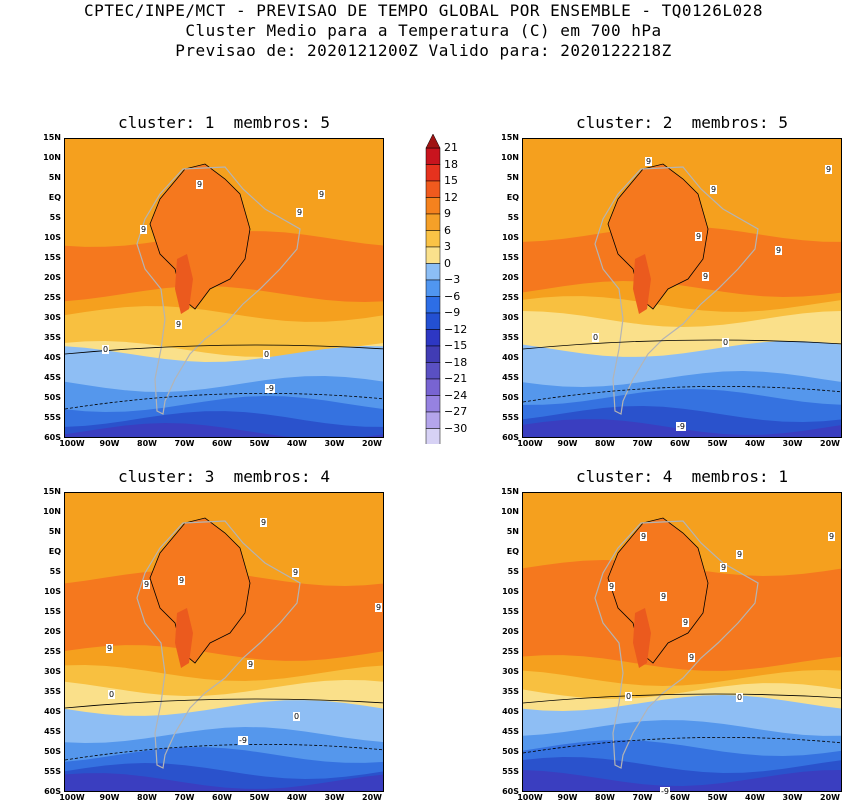  What do you see at coordinates (433, 141) in the screenshot?
I see `colorbar-max-arrow` at bounding box center [433, 141].